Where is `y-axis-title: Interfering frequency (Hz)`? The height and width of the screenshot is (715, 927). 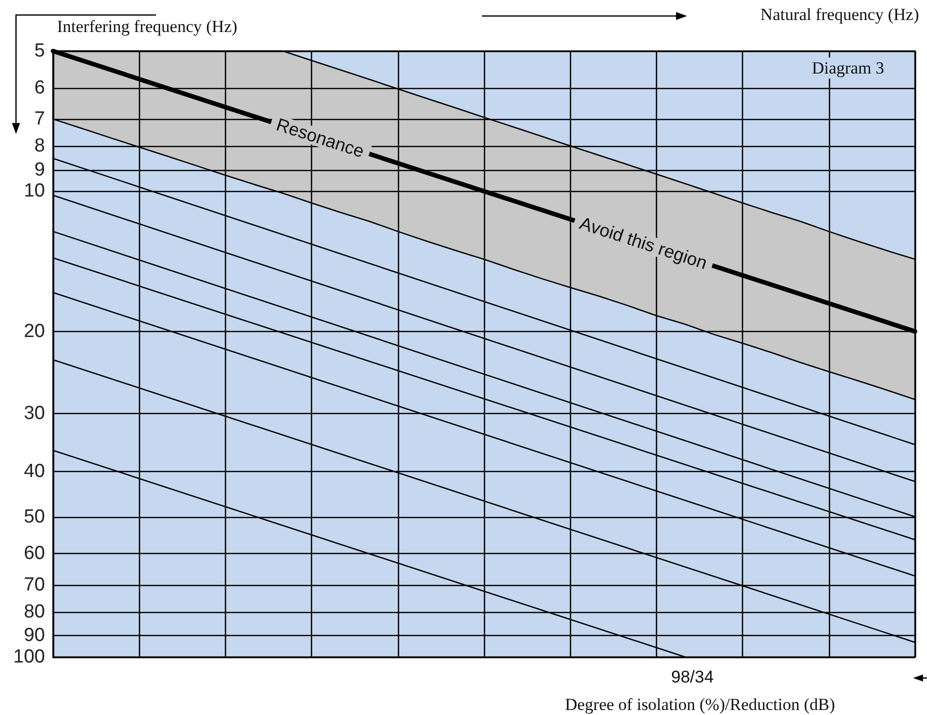
y-axis-title: Interfering frequency (Hz) is located at coordinates (147, 26).